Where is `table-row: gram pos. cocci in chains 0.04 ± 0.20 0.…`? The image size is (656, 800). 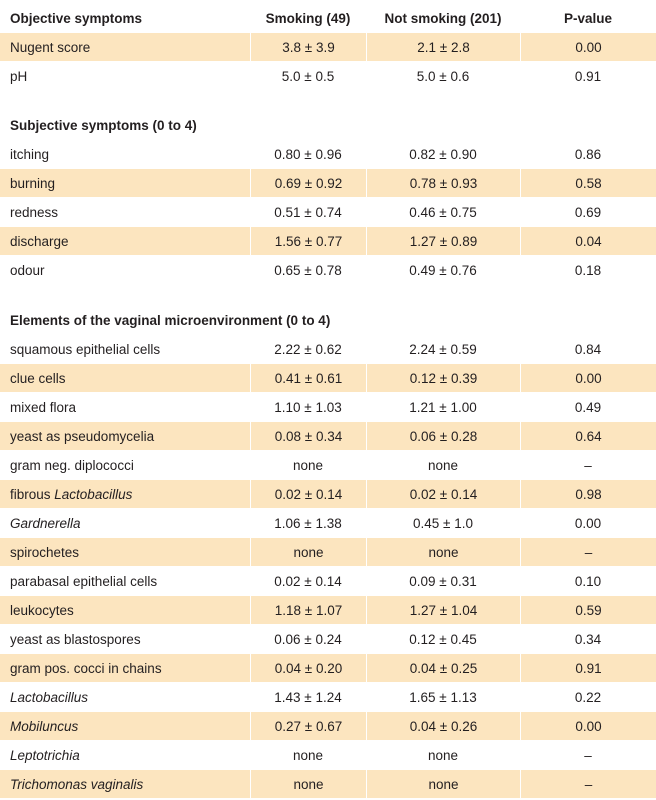 table-row: gram pos. cocci in chains 0.04 ± 0.20 0.… is located at coordinates (328, 668).